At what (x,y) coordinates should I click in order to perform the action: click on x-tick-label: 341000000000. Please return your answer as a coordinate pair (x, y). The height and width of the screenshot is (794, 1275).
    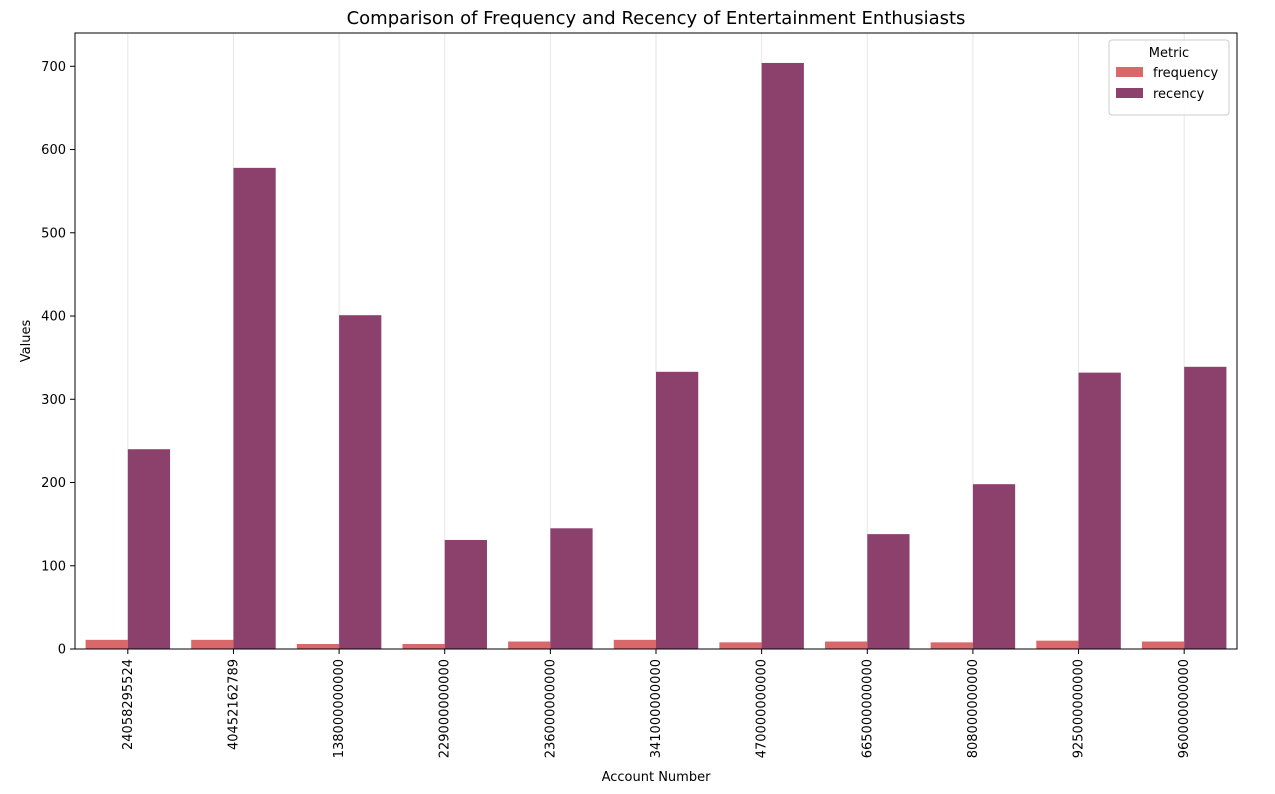
    Looking at the image, I should click on (656, 708).